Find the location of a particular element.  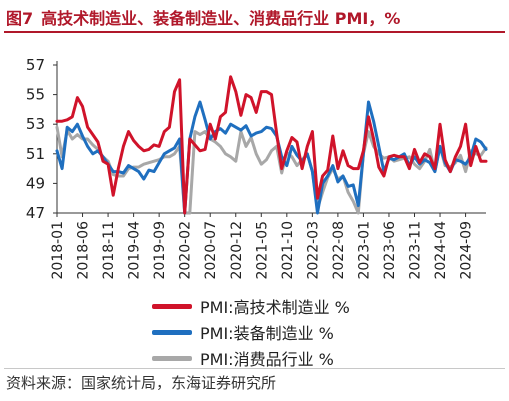

source-divider is located at coordinates (254, 368).